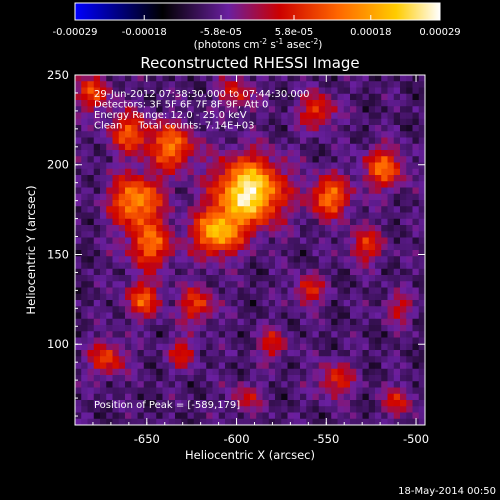 This screenshot has height=500, width=500. Describe the element at coordinates (58, 165) in the screenshot. I see `y-tick-label: 200` at that location.